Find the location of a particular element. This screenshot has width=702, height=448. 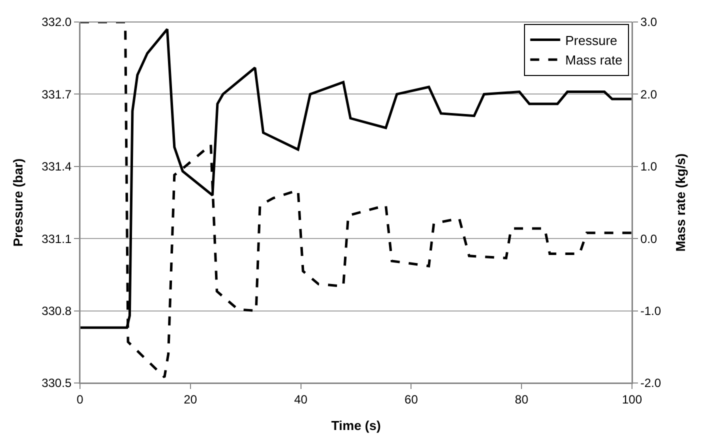

y2-axis-title: Mass rate (kg/s) is located at coordinates (680, 202).